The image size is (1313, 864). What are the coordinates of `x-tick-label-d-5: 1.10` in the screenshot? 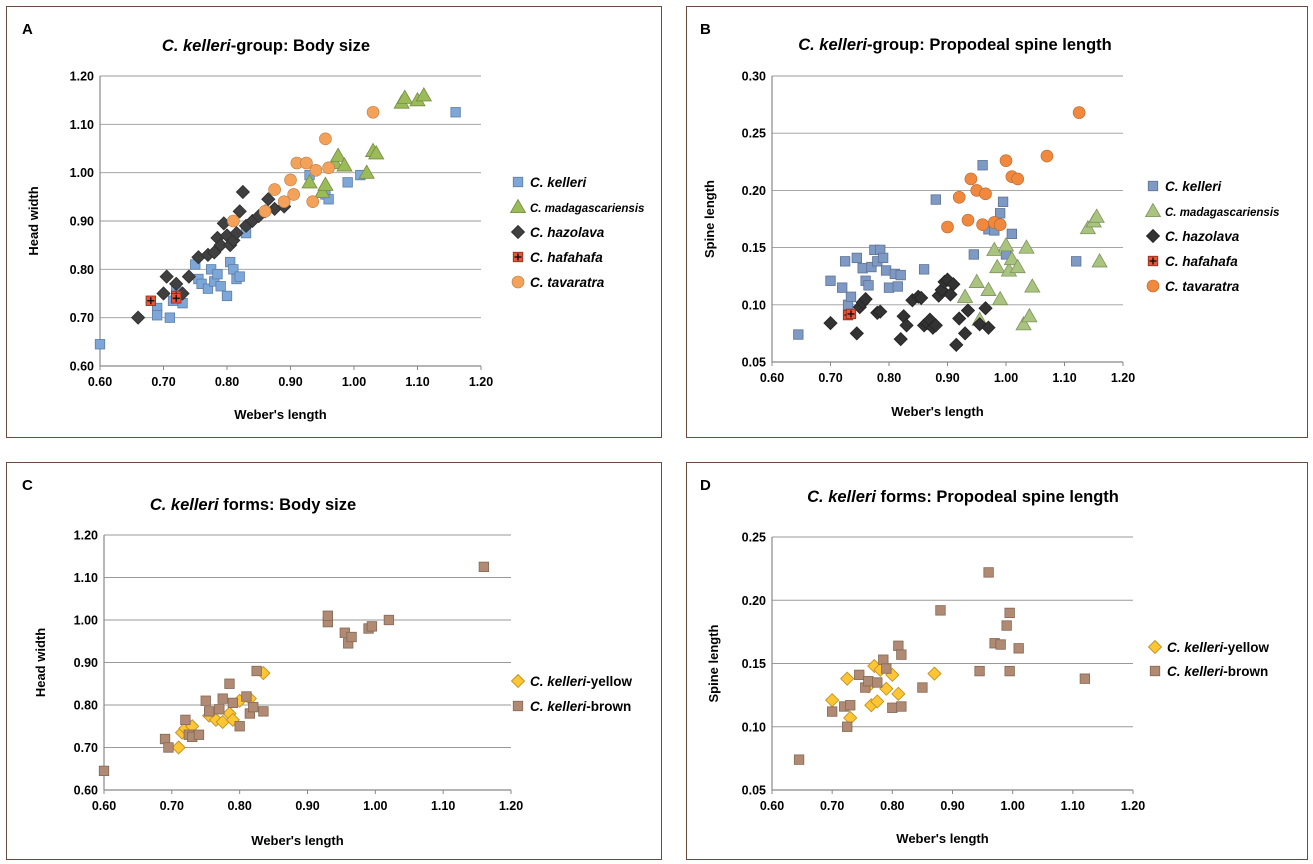 It's located at (1073, 806).